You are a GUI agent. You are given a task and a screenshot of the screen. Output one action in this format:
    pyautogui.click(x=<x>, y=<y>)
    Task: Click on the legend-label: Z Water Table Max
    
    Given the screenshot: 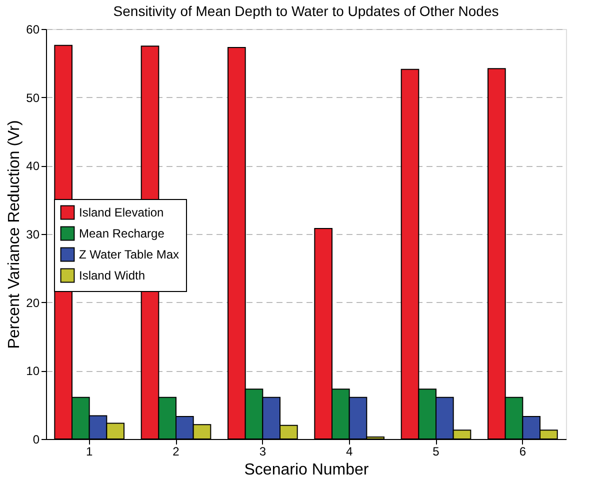 What is the action you would take?
    pyautogui.click(x=129, y=255)
    